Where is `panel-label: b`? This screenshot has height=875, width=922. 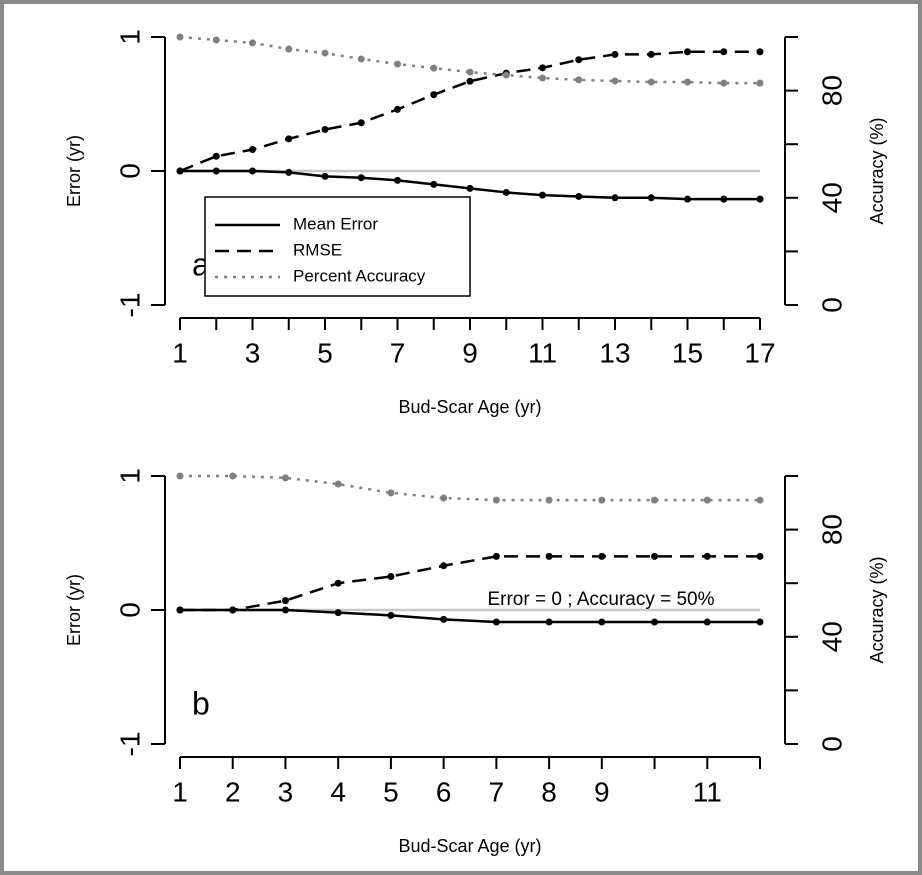 panel-label: b is located at coordinates (201, 703).